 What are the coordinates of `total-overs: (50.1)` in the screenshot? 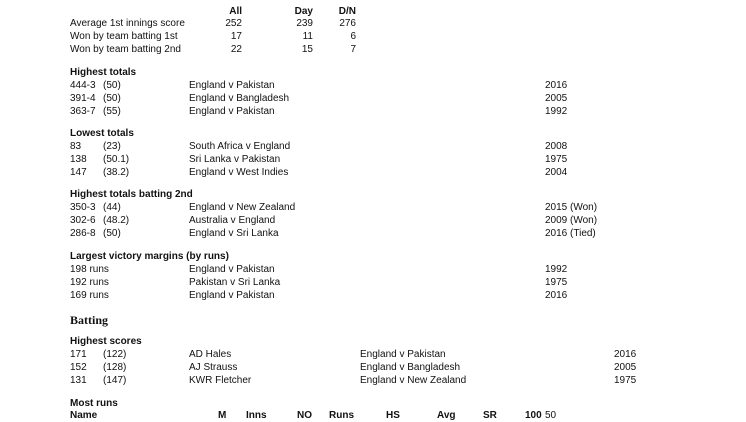 It's located at (116, 159).